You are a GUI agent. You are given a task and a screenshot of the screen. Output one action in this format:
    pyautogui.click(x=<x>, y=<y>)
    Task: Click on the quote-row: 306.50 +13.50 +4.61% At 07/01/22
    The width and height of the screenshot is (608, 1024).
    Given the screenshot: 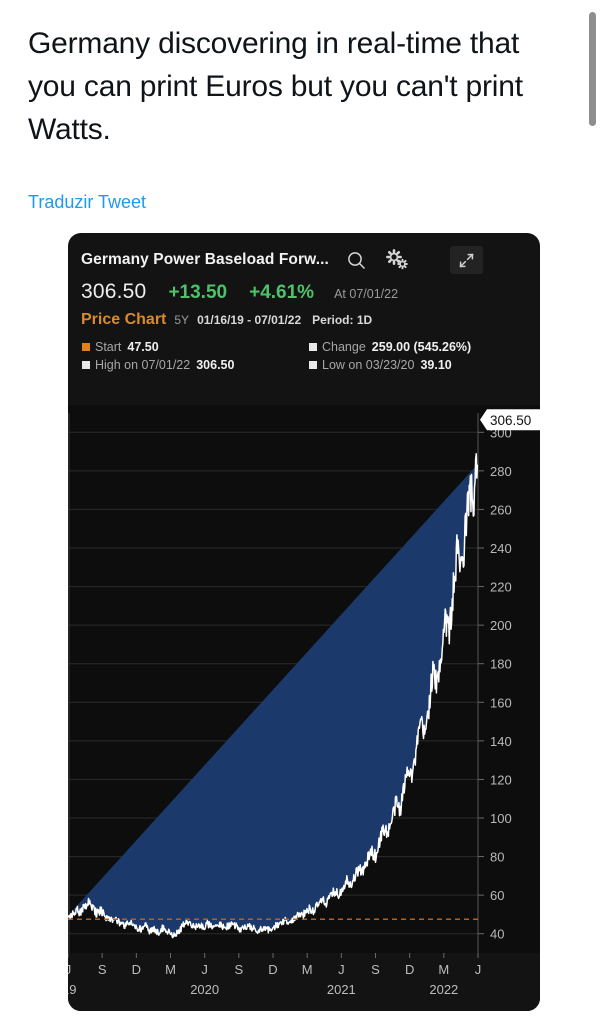 What is the action you would take?
    pyautogui.click(x=304, y=292)
    